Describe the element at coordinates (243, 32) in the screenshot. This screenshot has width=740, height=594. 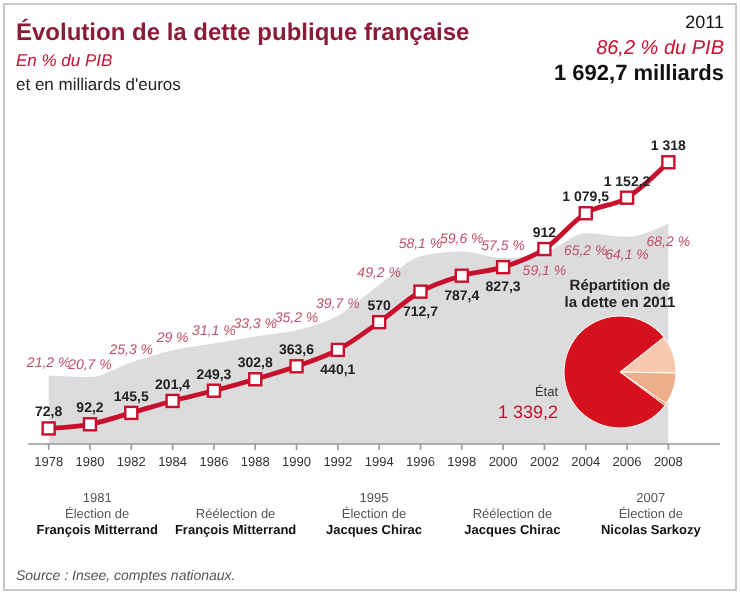
I see `chart-title: Évolution de la dette publique française` at that location.